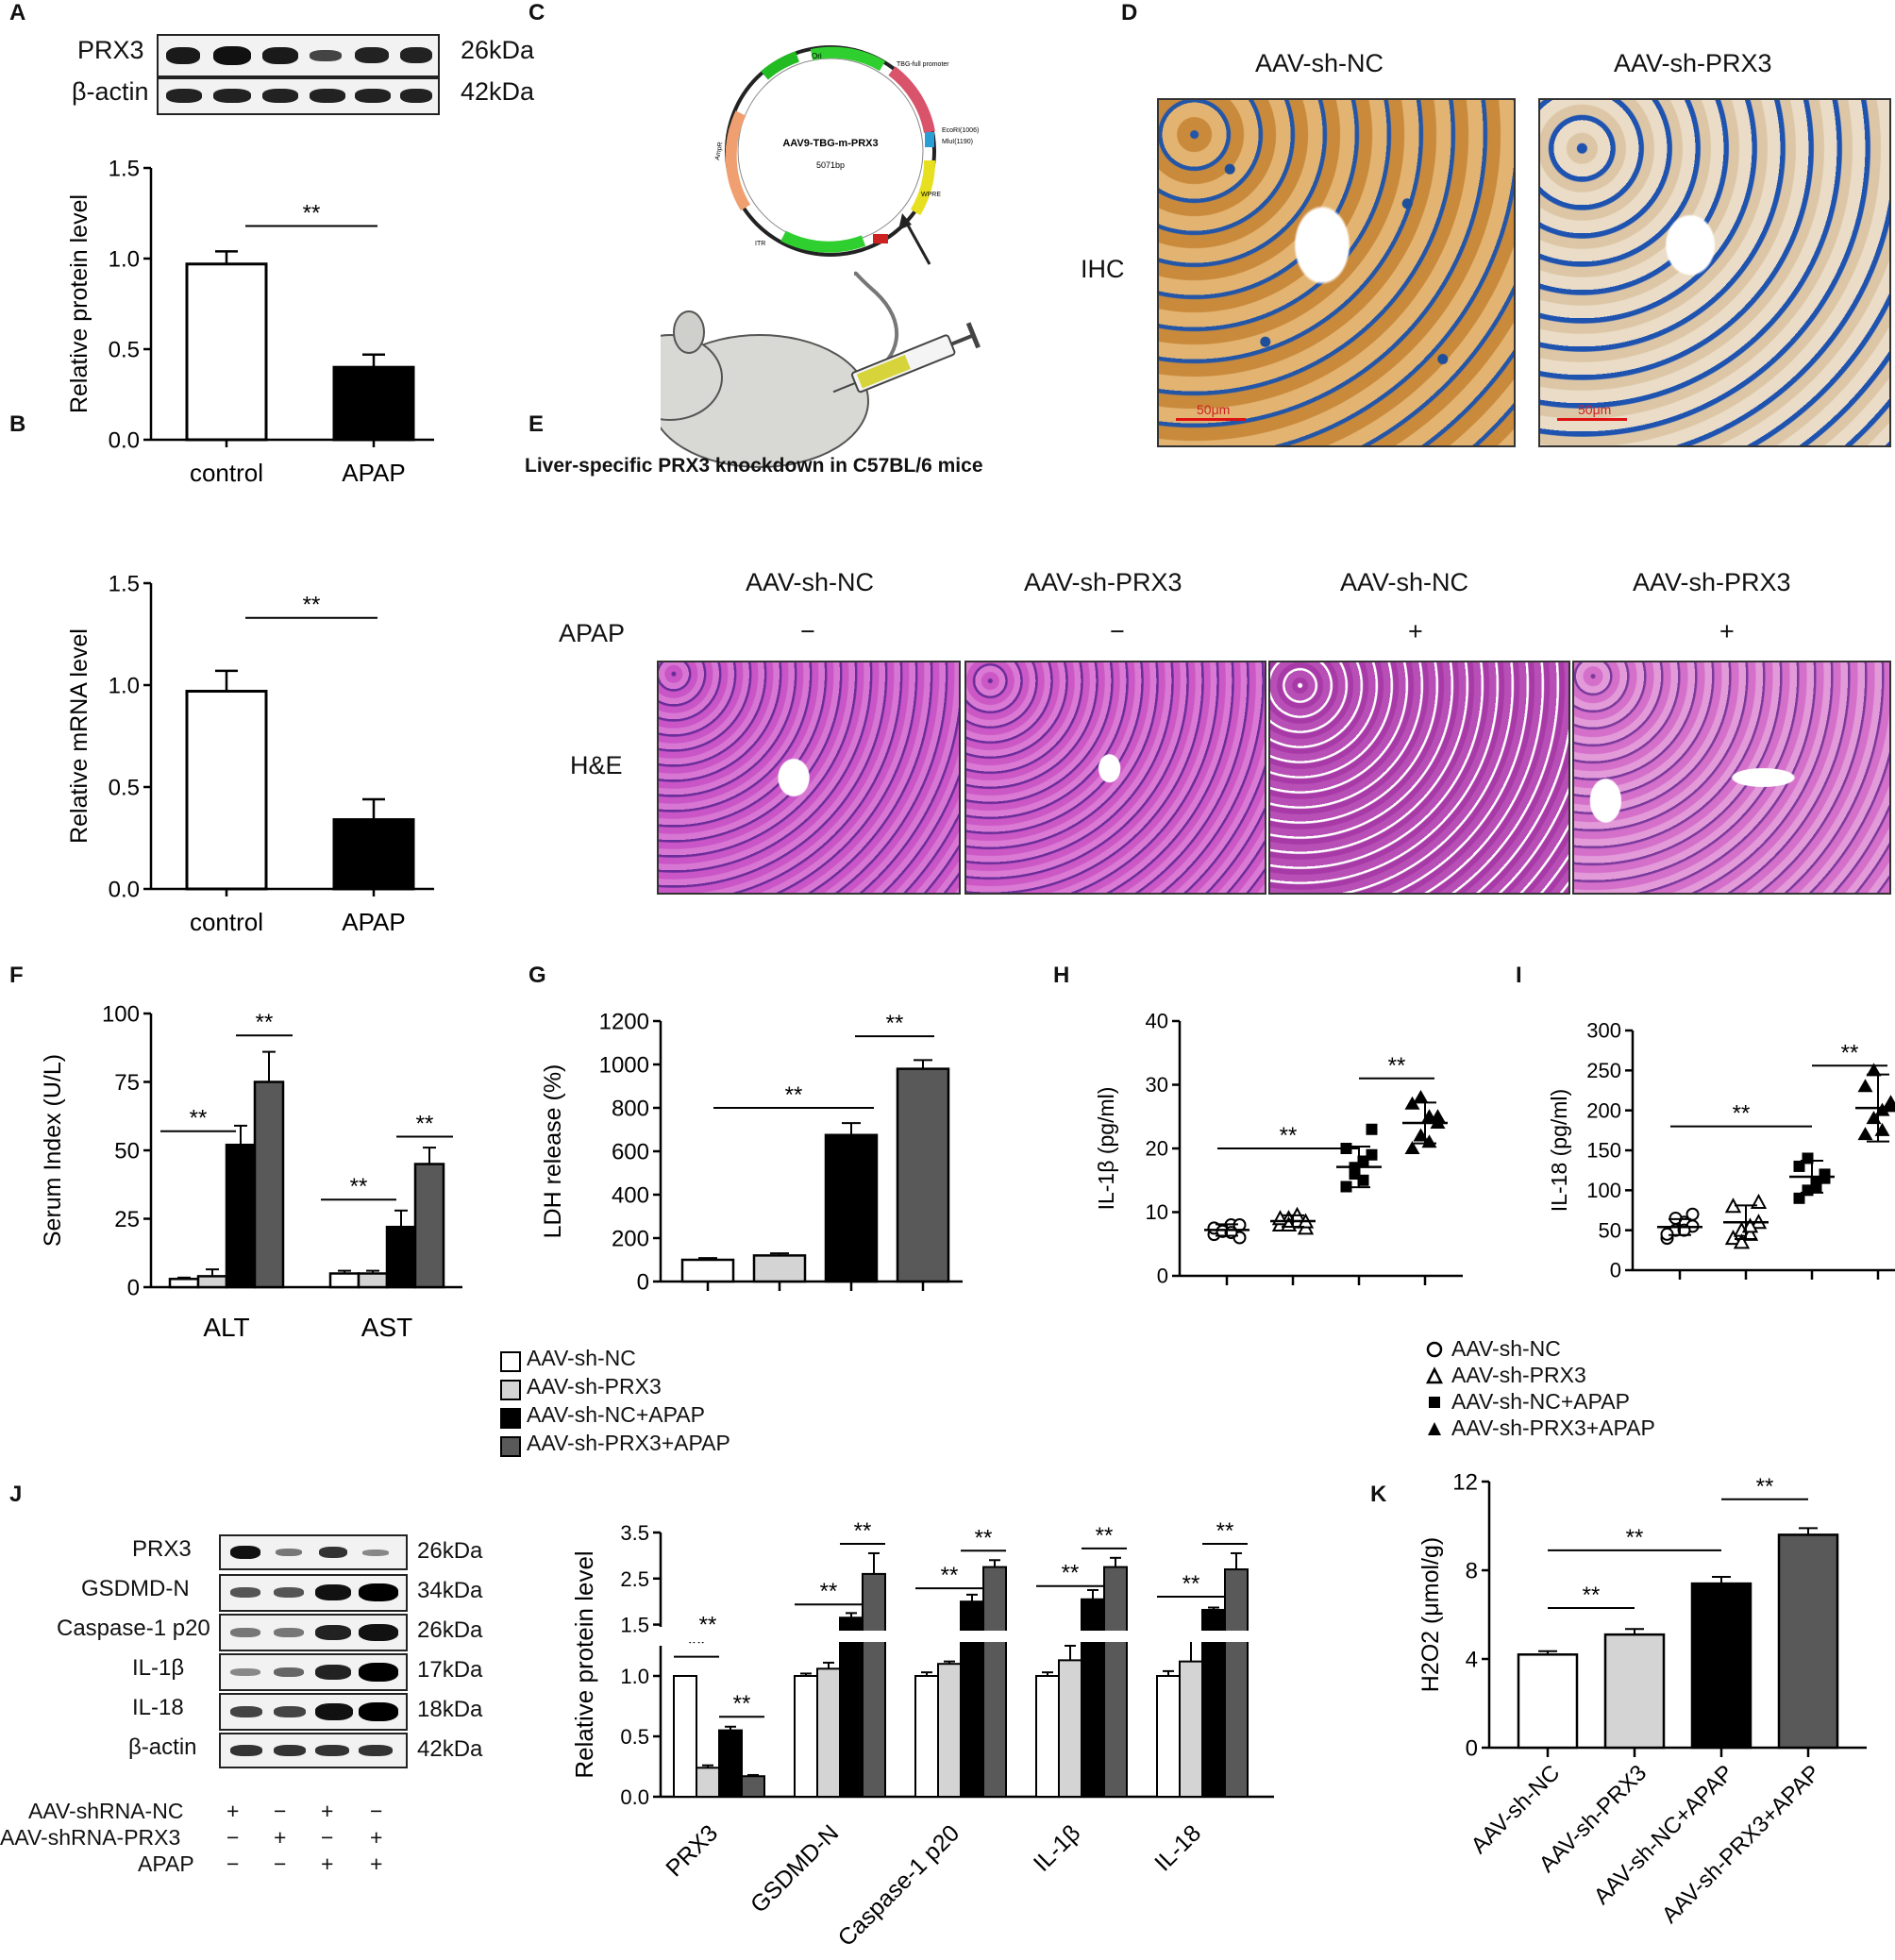 This screenshot has width=1895, height=1960. Describe the element at coordinates (1559, 1150) in the screenshot. I see `y-axis-label: IL-18 (pg/ml)` at that location.